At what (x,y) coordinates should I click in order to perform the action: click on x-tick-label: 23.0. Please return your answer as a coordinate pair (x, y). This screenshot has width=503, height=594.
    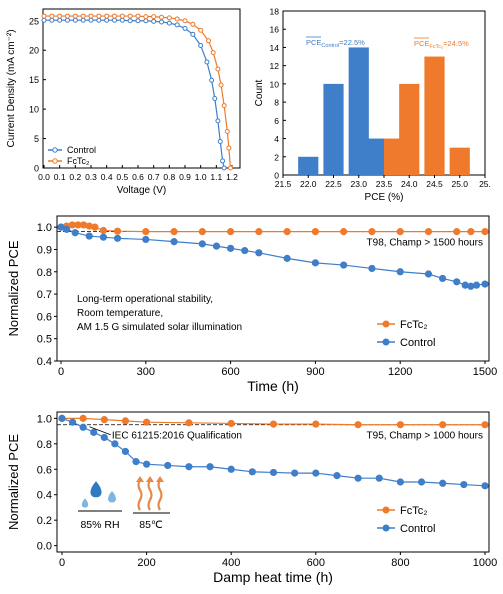
    Looking at the image, I should click on (358, 184).